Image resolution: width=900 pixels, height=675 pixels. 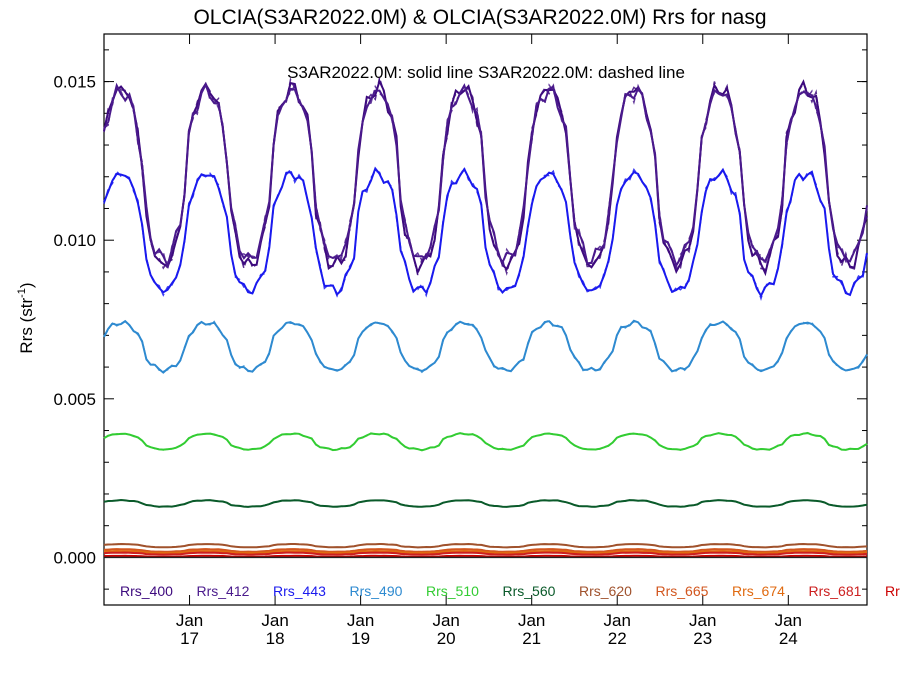 I want to click on legend-entry: Rrs_674, so click(x=758, y=591).